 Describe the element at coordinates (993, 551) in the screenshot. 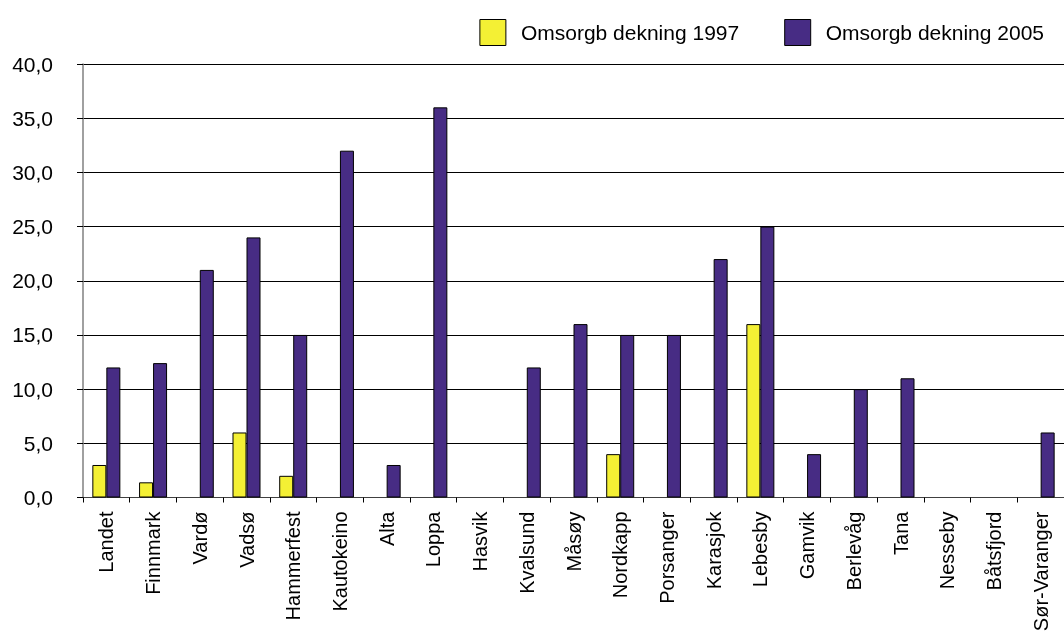

I see `x-tick-label: Båtsfjord` at that location.